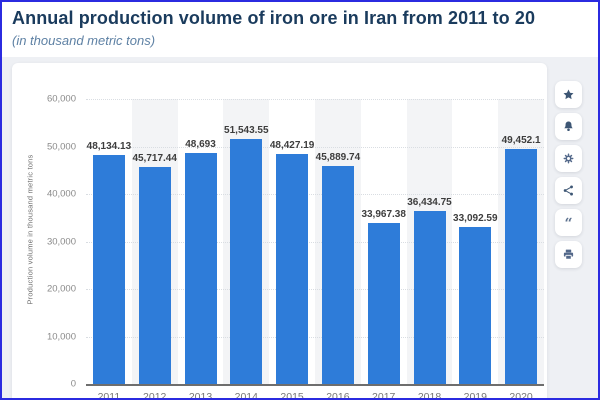 This screenshot has height=400, width=600. I want to click on settings-button, so click(568, 158).